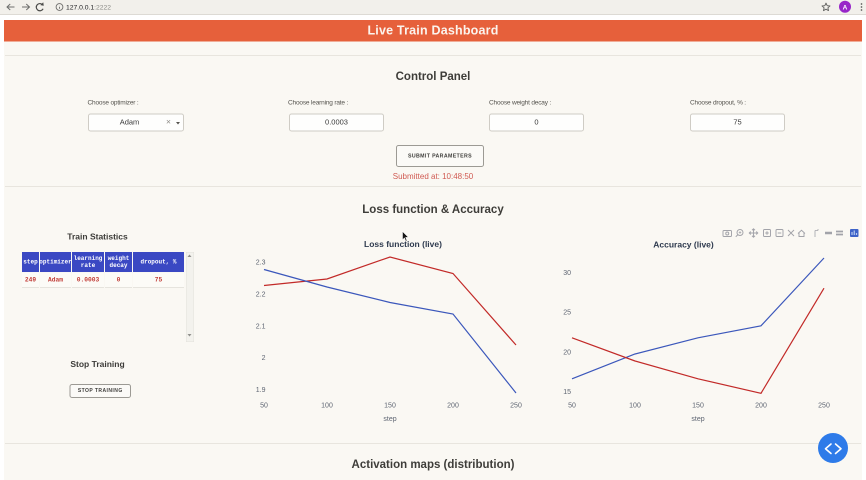 The image size is (866, 480). I want to click on svg-text: 2.3, so click(261, 263).